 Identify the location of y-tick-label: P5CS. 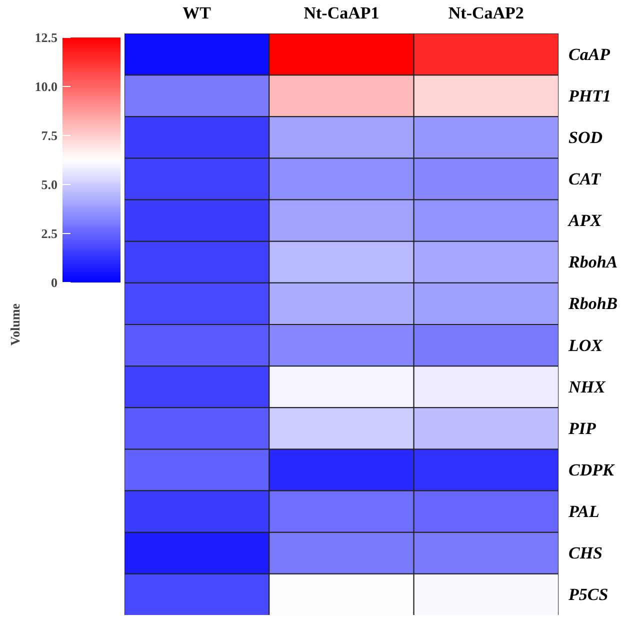
(588, 594).